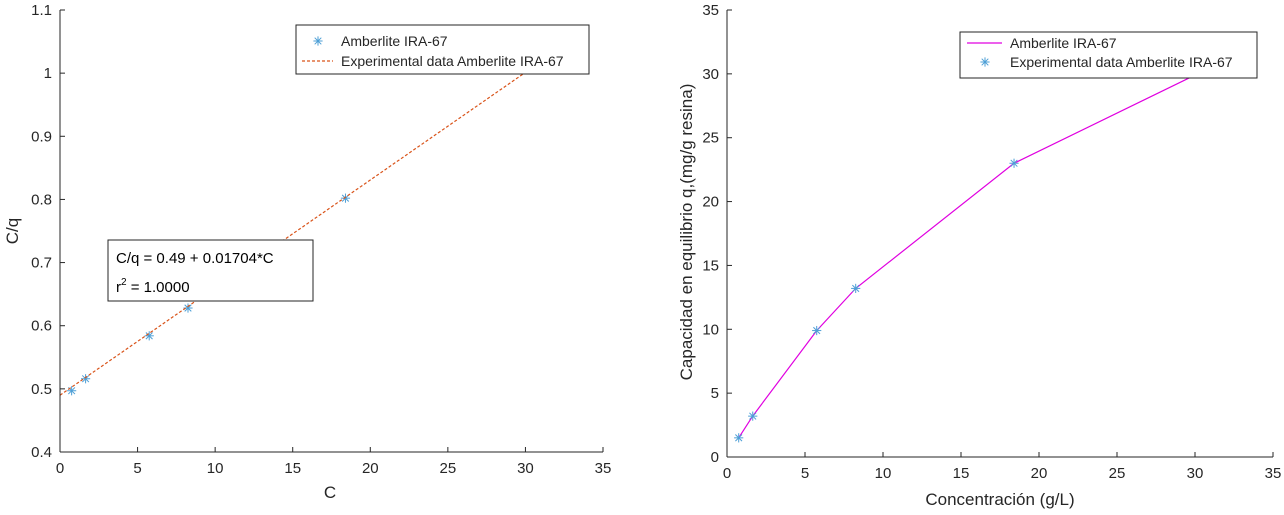  Describe the element at coordinates (12, 231) in the screenshot. I see `y-axis-title: C/q` at that location.